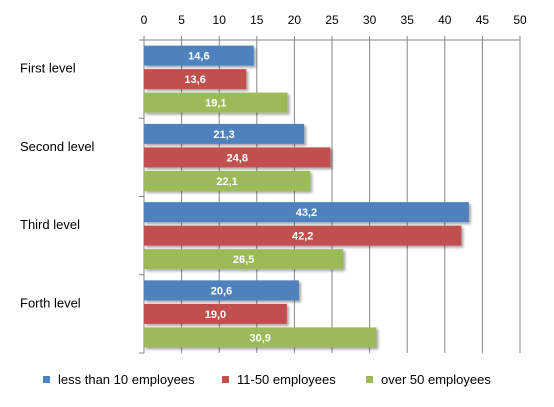  I want to click on data-label: 21,3, so click(223, 135).